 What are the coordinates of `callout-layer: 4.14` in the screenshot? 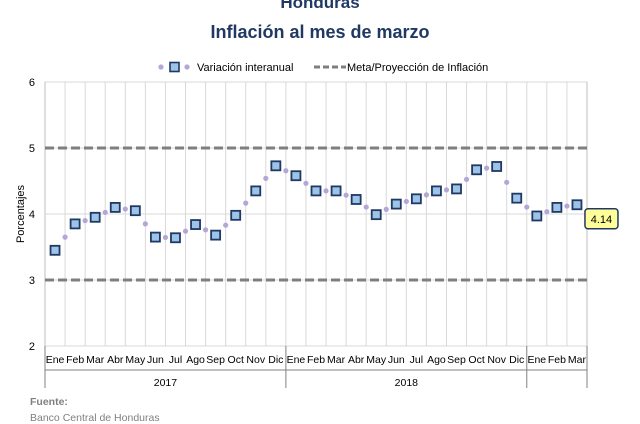 It's located at (601, 219).